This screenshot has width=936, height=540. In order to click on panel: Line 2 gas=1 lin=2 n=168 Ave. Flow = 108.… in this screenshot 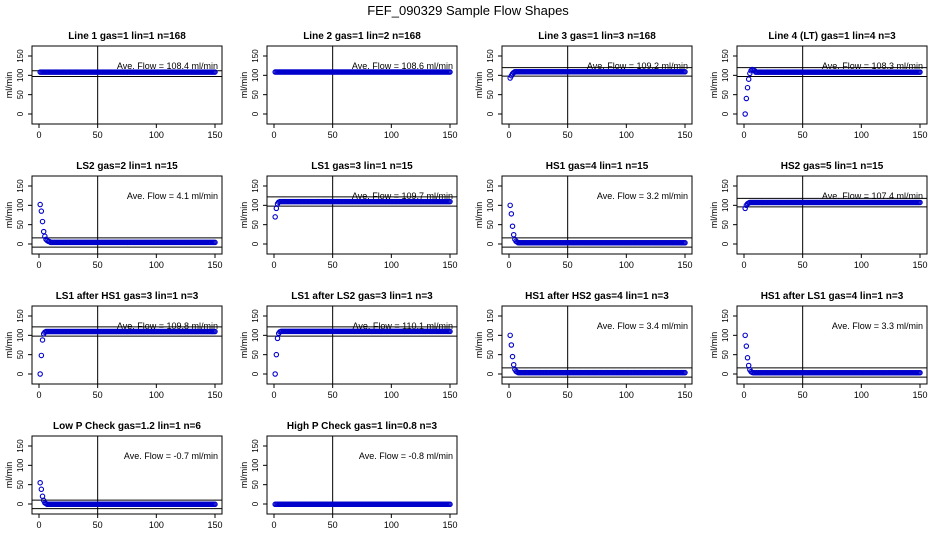, I will do `click(348, 85)`.